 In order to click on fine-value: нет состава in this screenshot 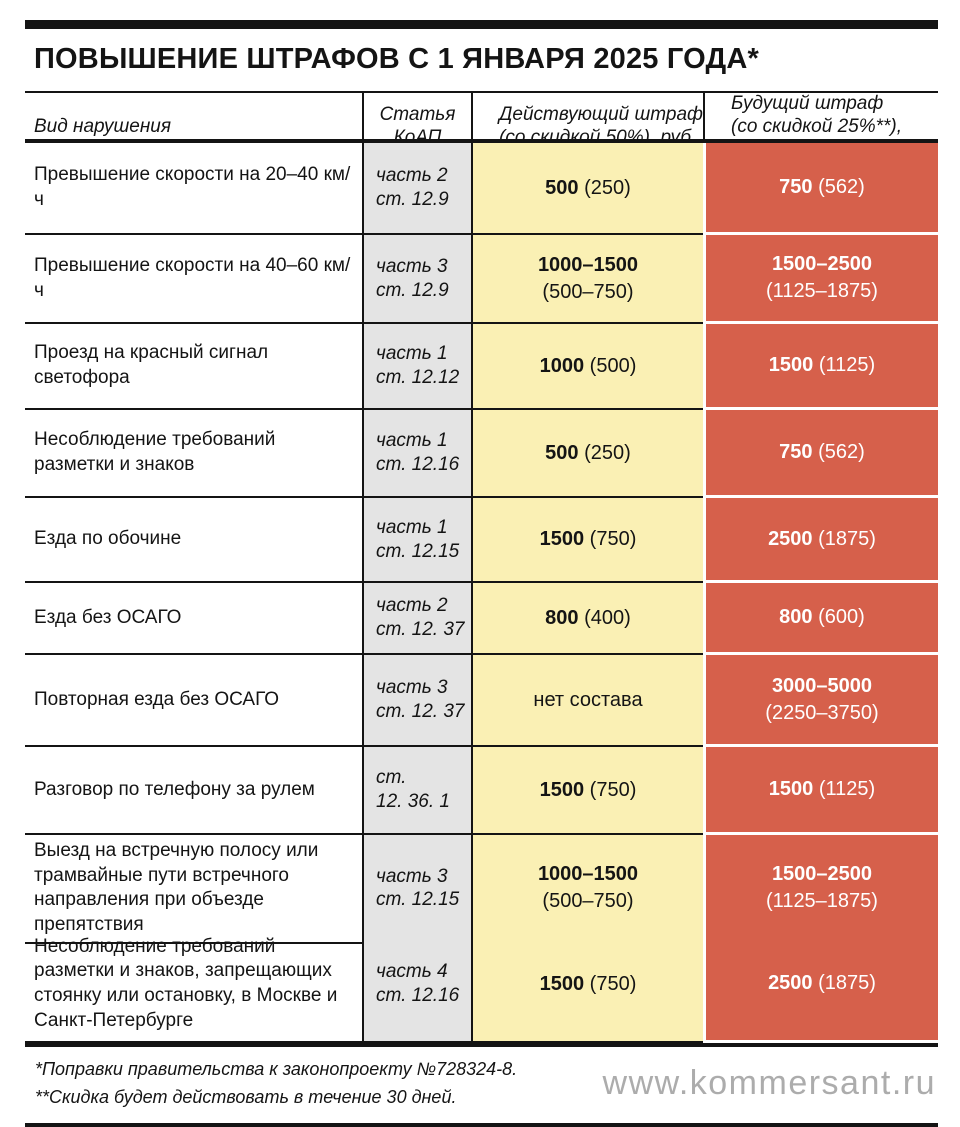, I will do `click(588, 699)`.